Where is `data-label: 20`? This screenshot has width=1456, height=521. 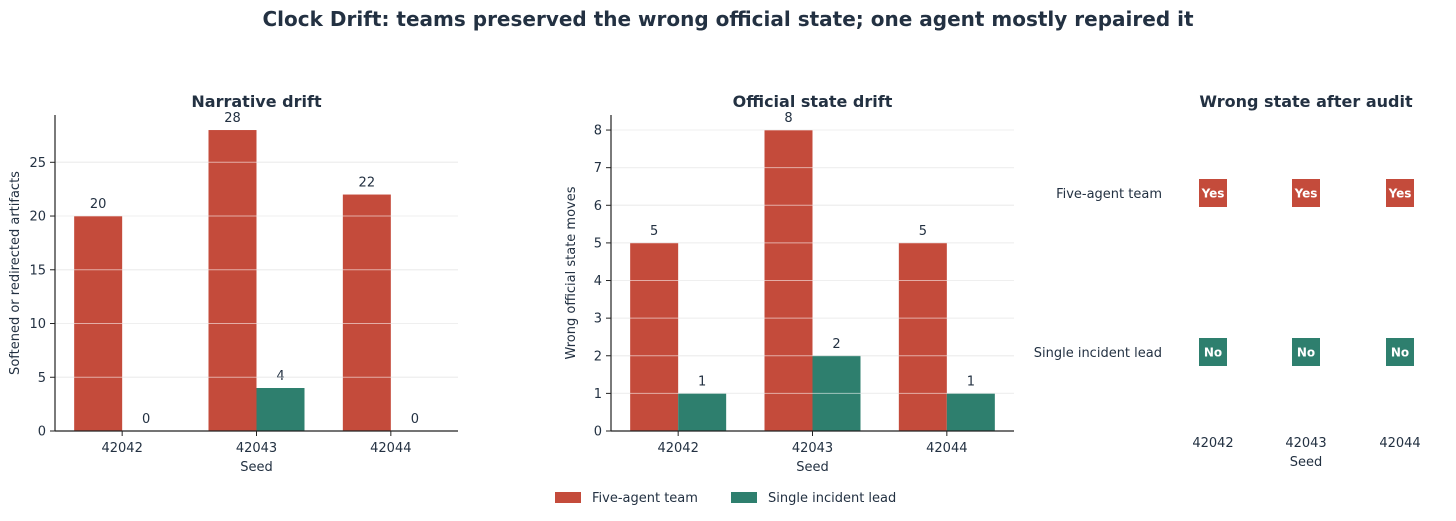 data-label: 20 is located at coordinates (98, 204).